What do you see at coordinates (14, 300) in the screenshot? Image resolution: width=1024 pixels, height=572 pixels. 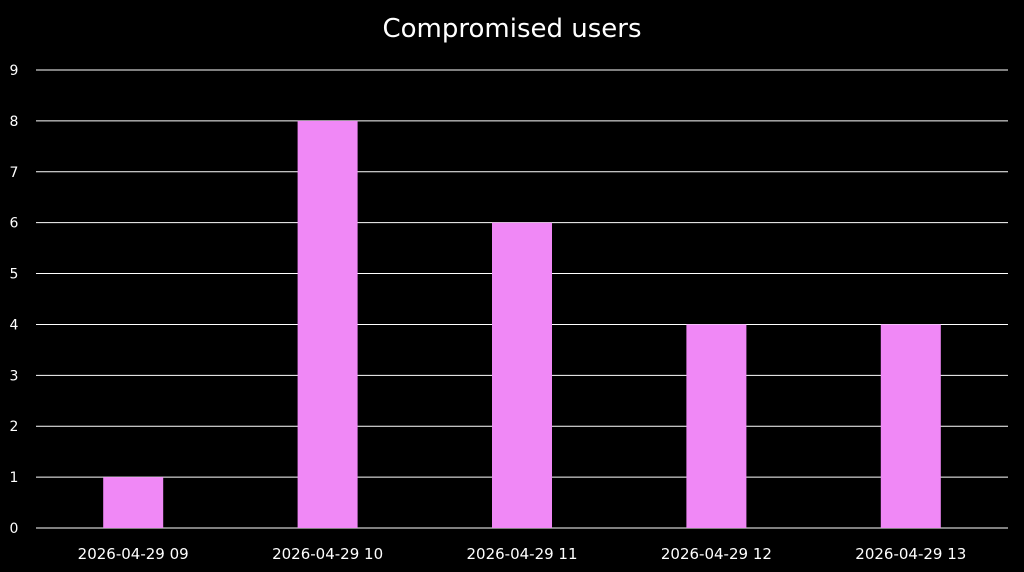 I see `y-axis-ticks: 0 1 2 3 4 5 6 7 8 9` at bounding box center [14, 300].